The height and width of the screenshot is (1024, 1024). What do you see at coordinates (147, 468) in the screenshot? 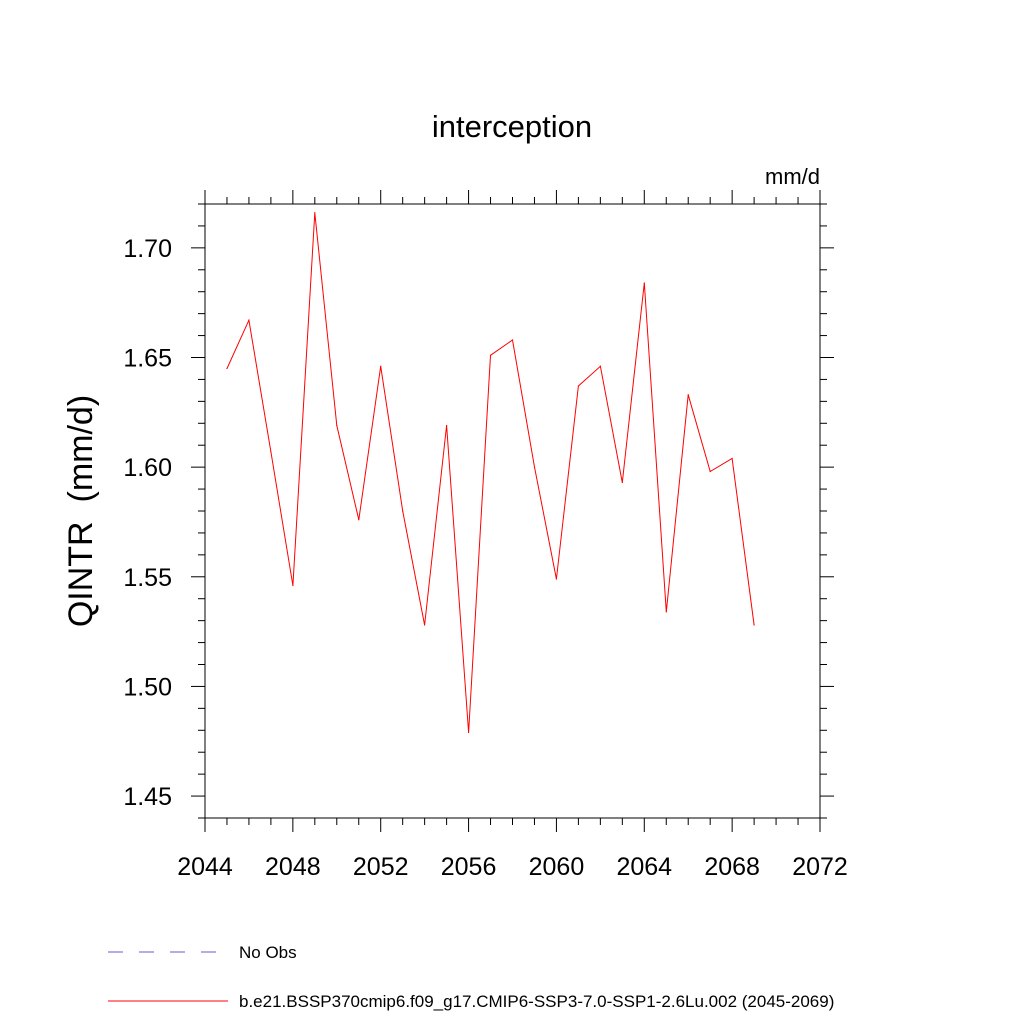
I see `y-tick-label: 1.60` at bounding box center [147, 468].